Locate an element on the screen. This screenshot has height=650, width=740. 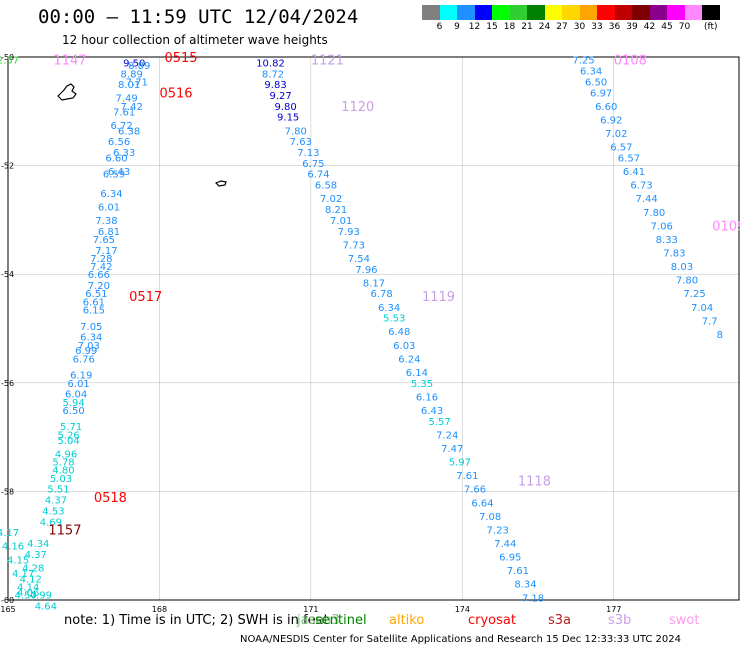
swh-value-label: 4.34 is located at coordinates (38, 544).